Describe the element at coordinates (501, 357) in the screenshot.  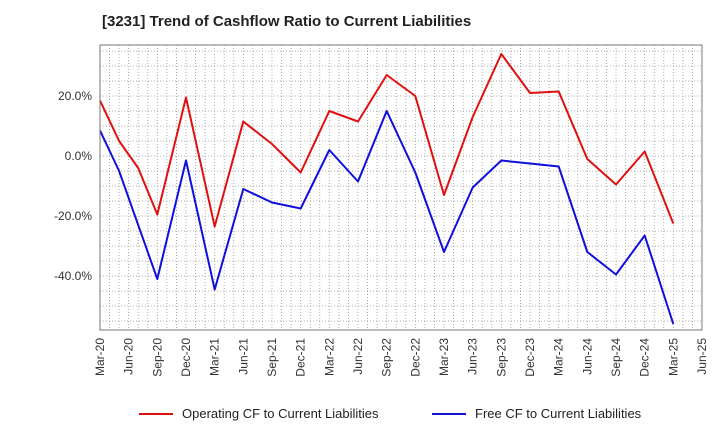
I see `x-tick-label: Sep-23` at that location.